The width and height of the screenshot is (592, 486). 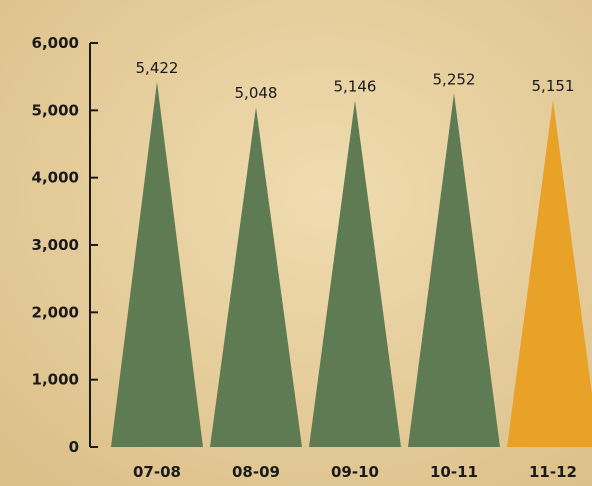 I want to click on y-axis: 0 1,000 2,000 3,000 4,000 5,000 6,000, so click(x=65, y=245).